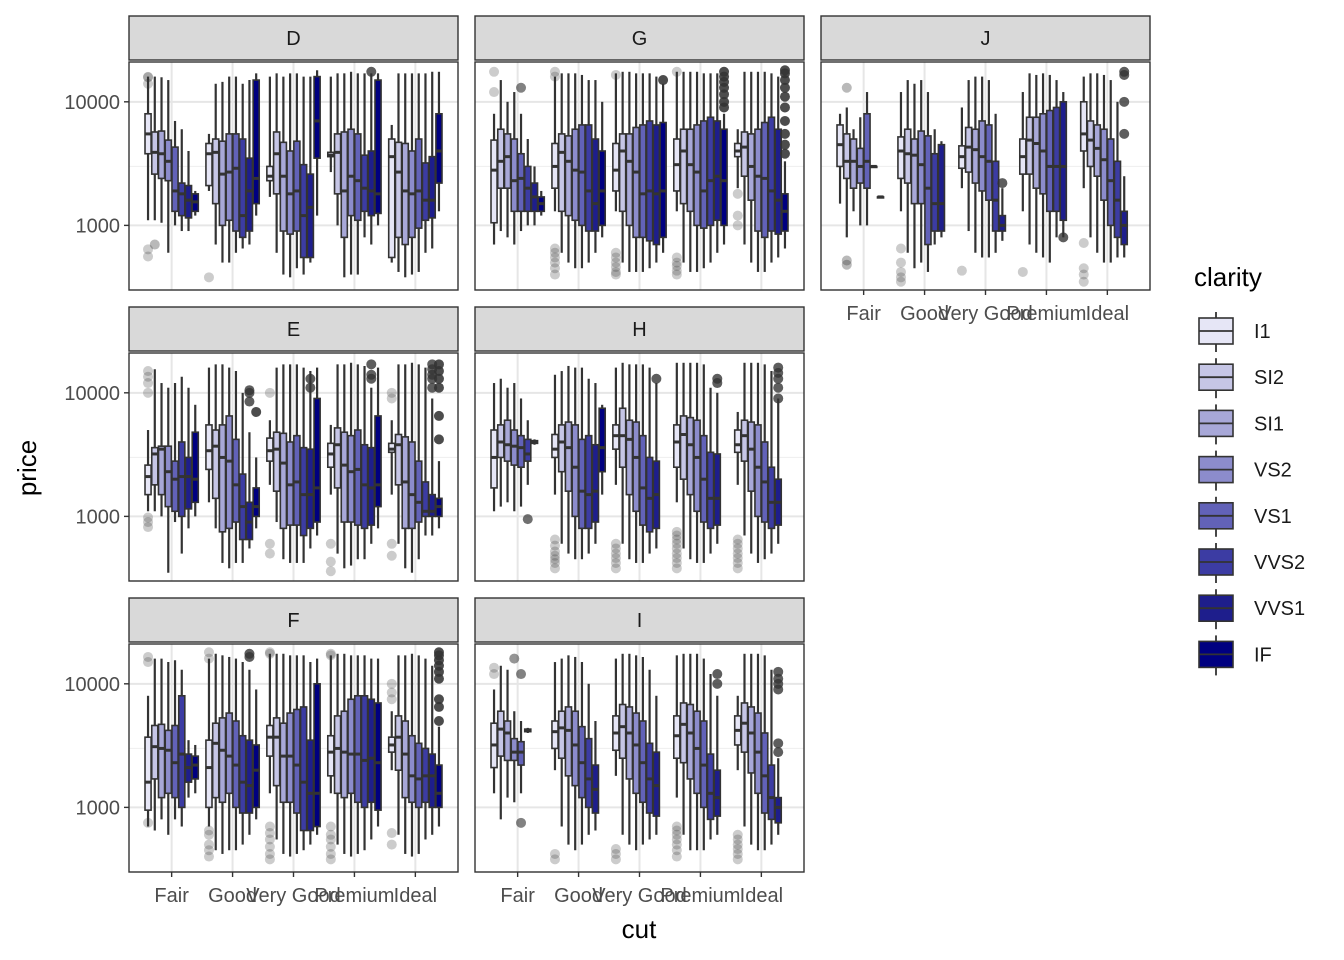 The width and height of the screenshot is (1344, 960). What do you see at coordinates (310, 169) in the screenshot?
I see `box-very-good-vvs1` at bounding box center [310, 169].